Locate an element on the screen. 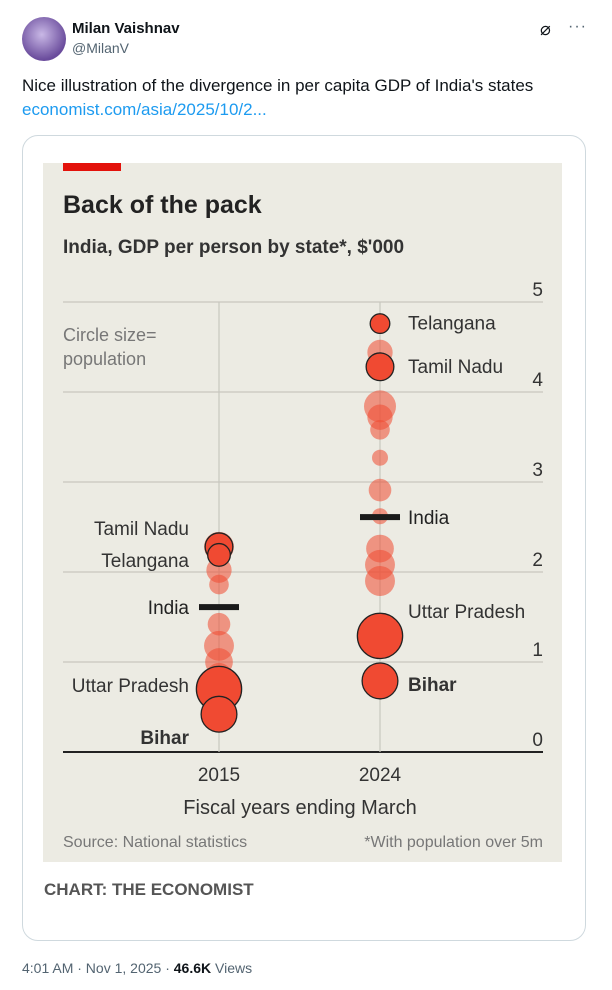  more-icon: ··· is located at coordinates (577, 26).